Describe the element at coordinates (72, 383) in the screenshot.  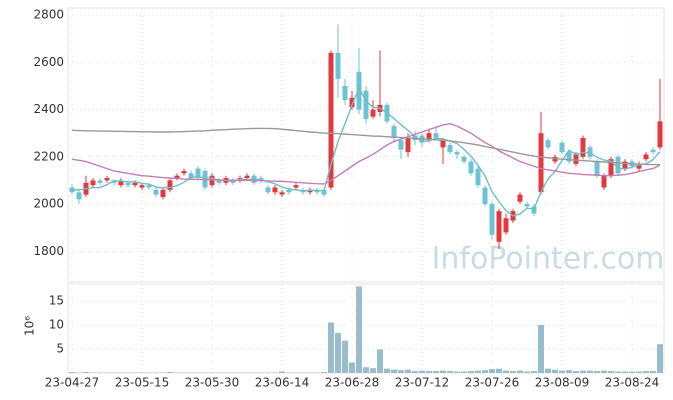
I see `x-tick-label: 23-04-27` at that location.